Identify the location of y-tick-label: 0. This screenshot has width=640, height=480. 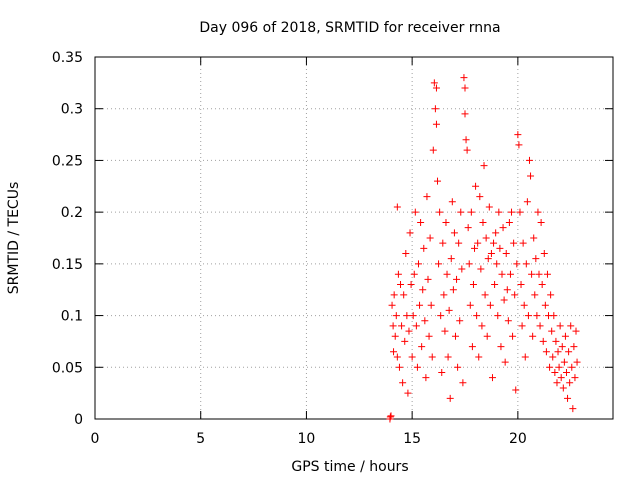
(78, 420).